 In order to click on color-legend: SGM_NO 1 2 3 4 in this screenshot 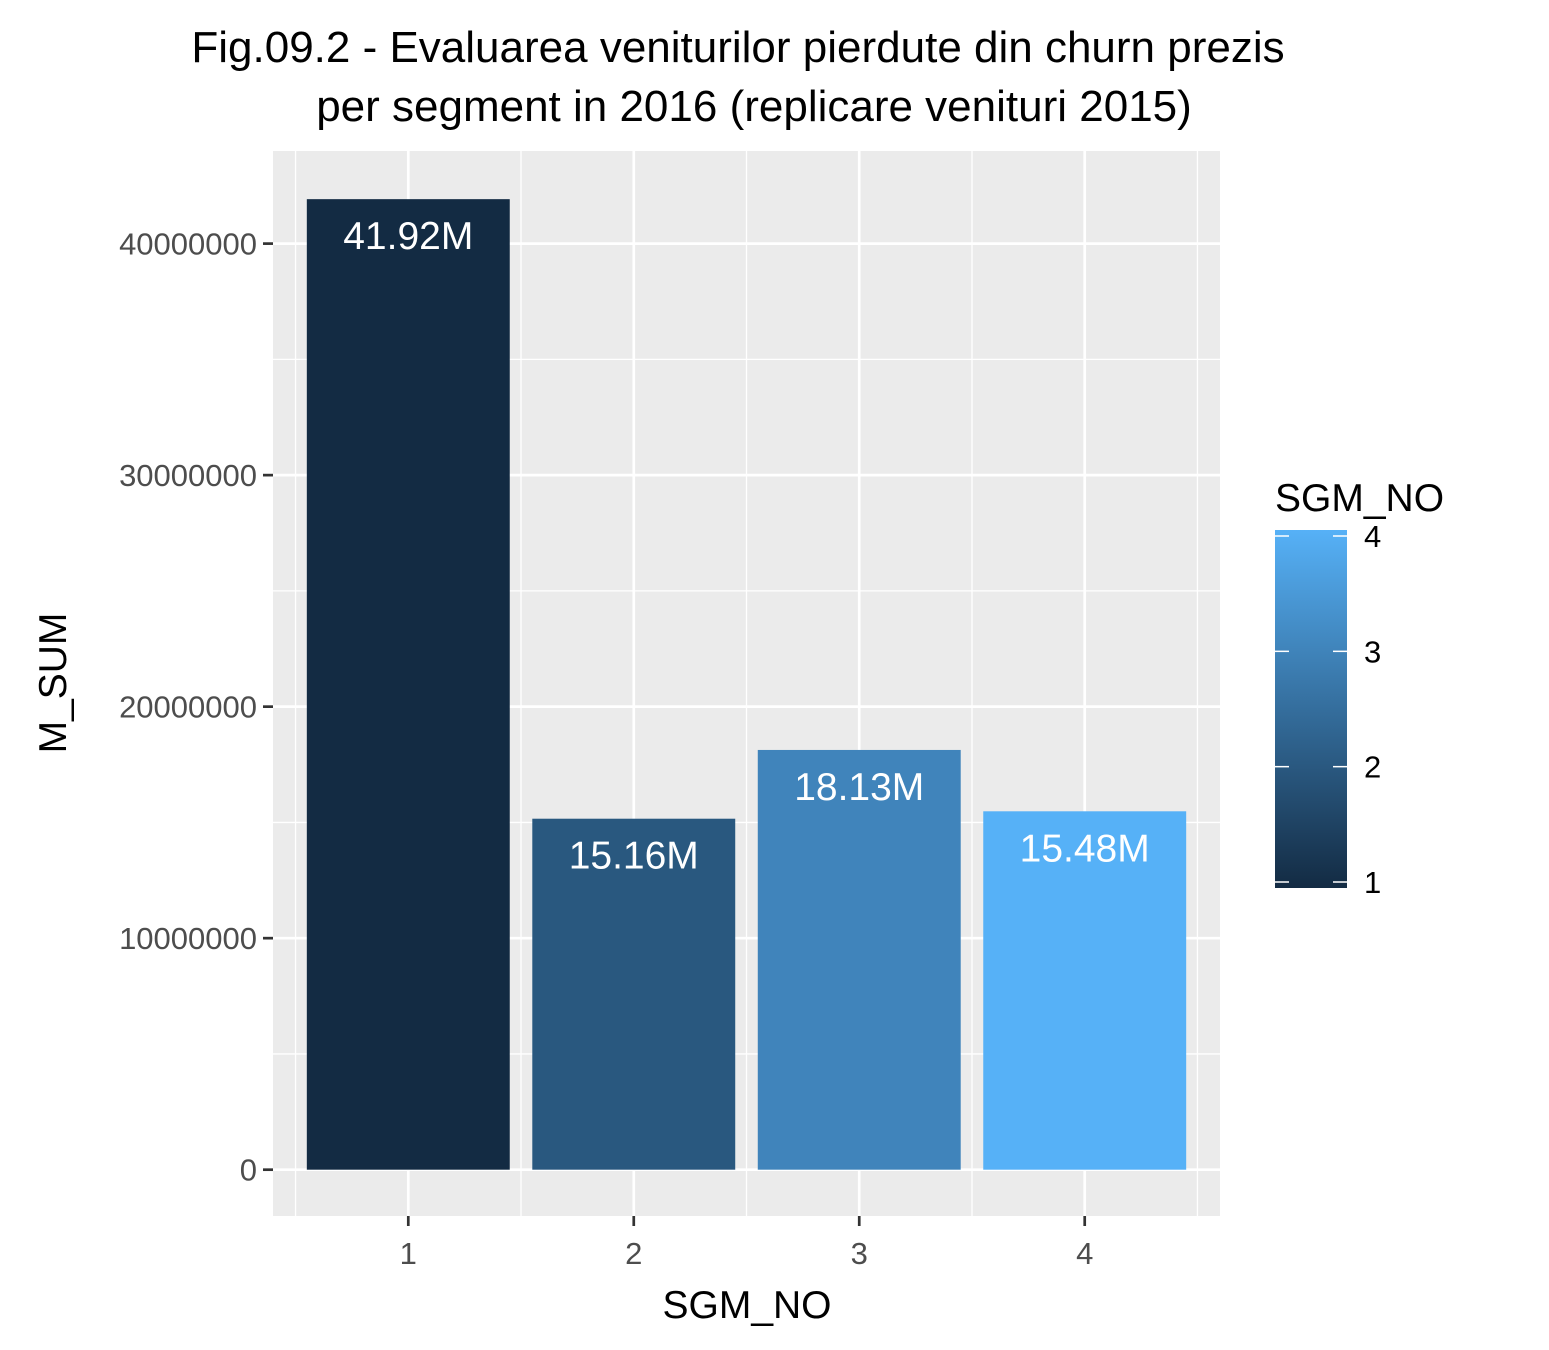, I will do `click(1359, 688)`.